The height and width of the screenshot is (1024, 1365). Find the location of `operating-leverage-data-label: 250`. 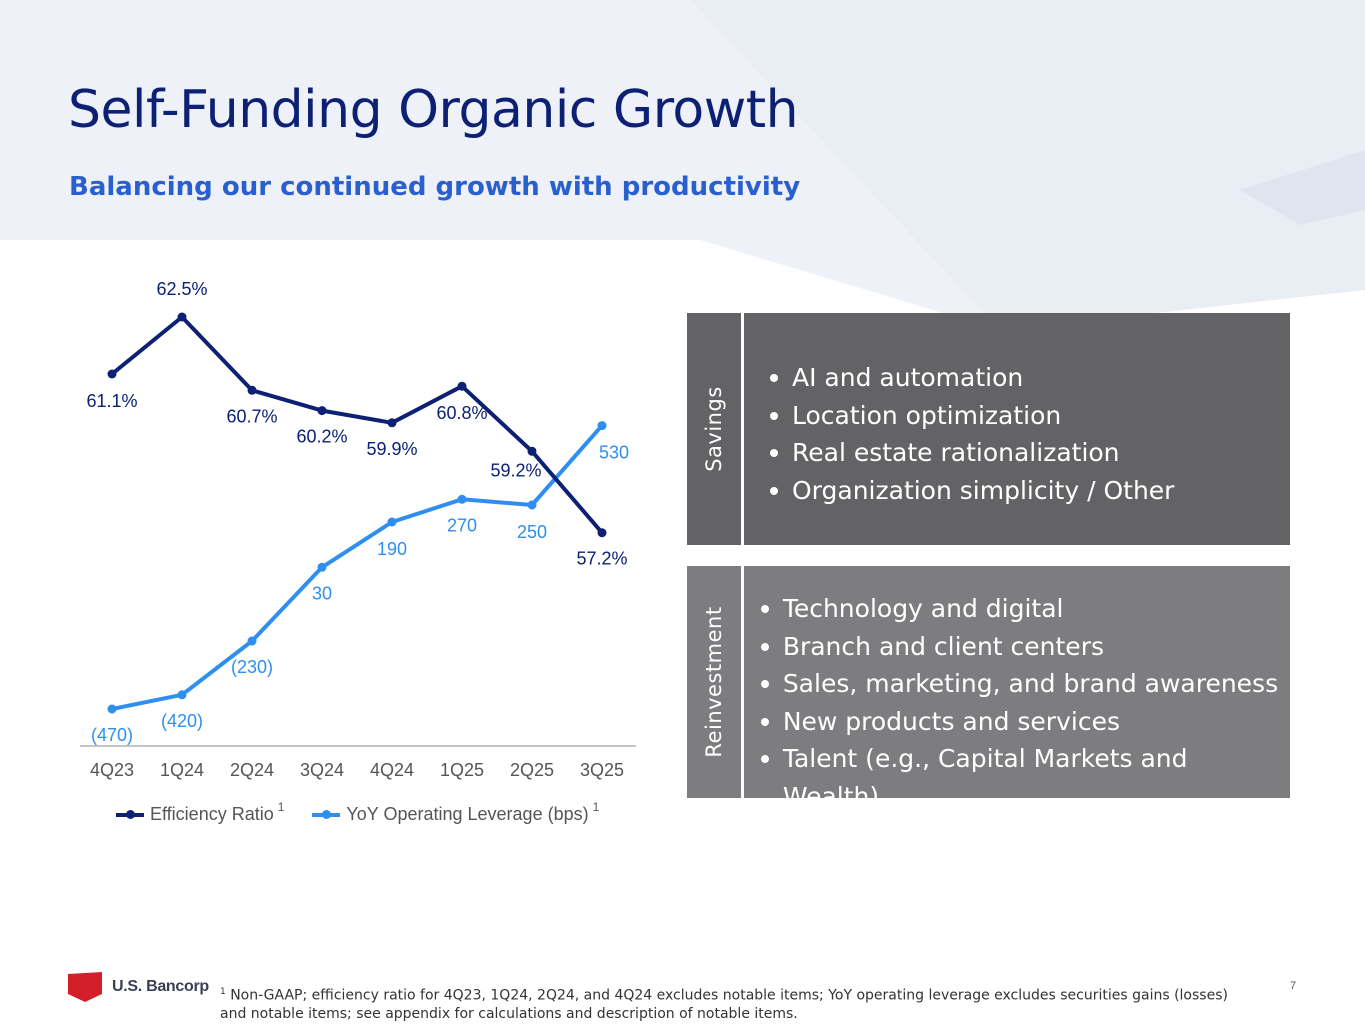

operating-leverage-data-label: 250 is located at coordinates (532, 532).